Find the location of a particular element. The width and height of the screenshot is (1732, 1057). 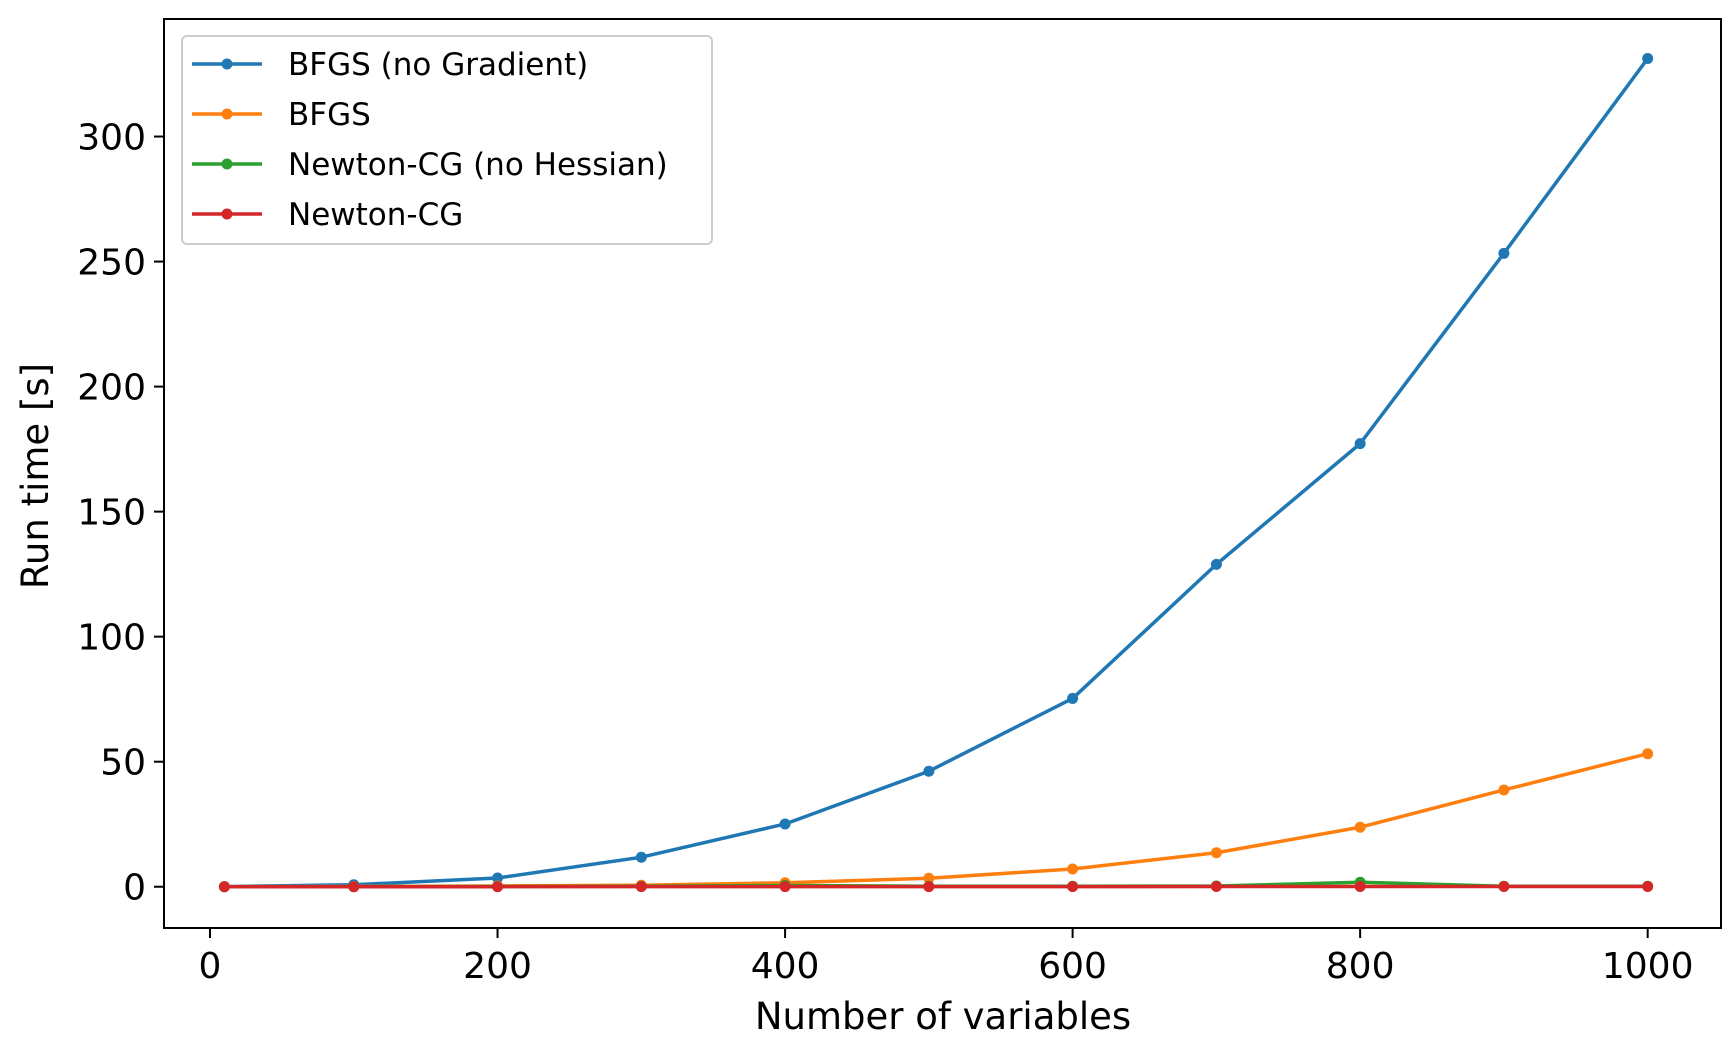

x-tick-label: 200 is located at coordinates (497, 966).